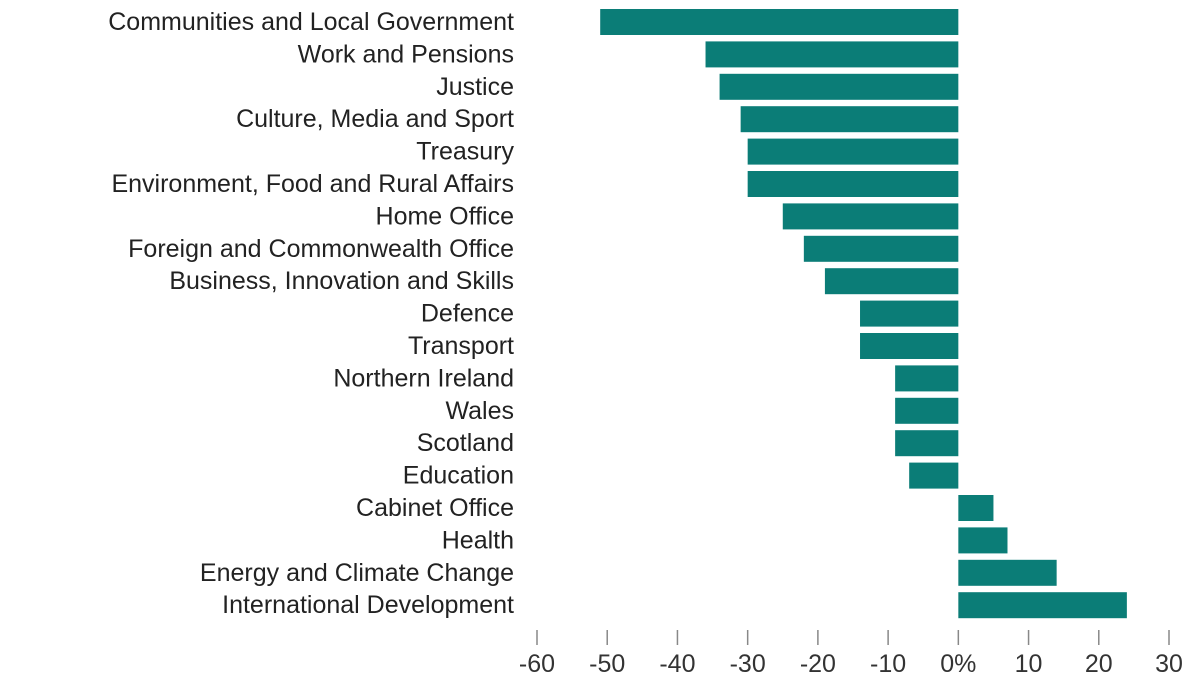 The image size is (1198, 677). What do you see at coordinates (423, 378) in the screenshot?
I see `category-label: Northern Ireland` at bounding box center [423, 378].